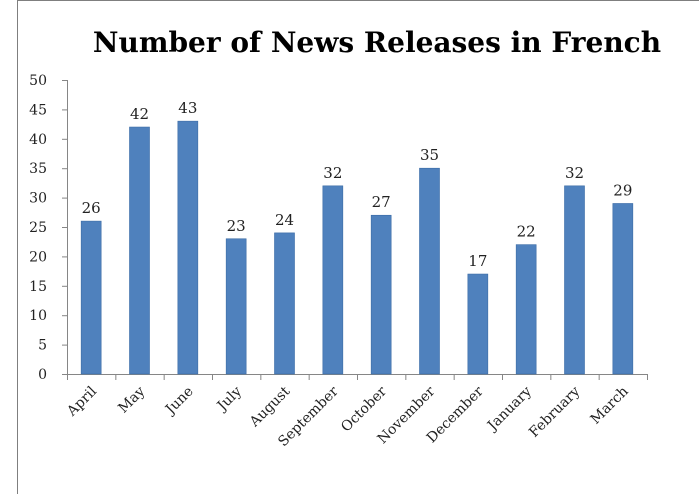 The height and width of the screenshot is (494, 699). What do you see at coordinates (526, 232) in the screenshot?
I see `data-label-january: 22` at bounding box center [526, 232].